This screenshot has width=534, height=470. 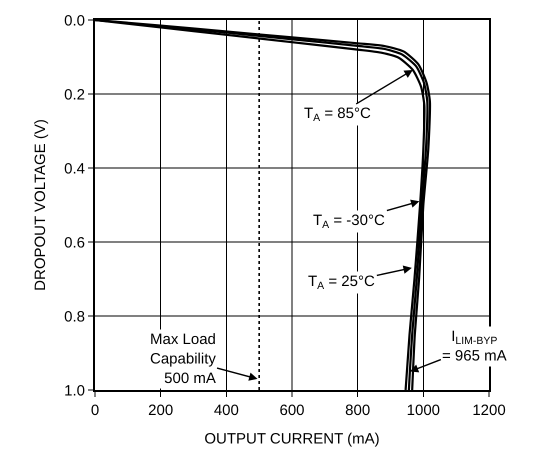 What do you see at coordinates (40, 205) in the screenshot?
I see `y-axis-title: DROPOUT VOLTAGE (V)` at bounding box center [40, 205].